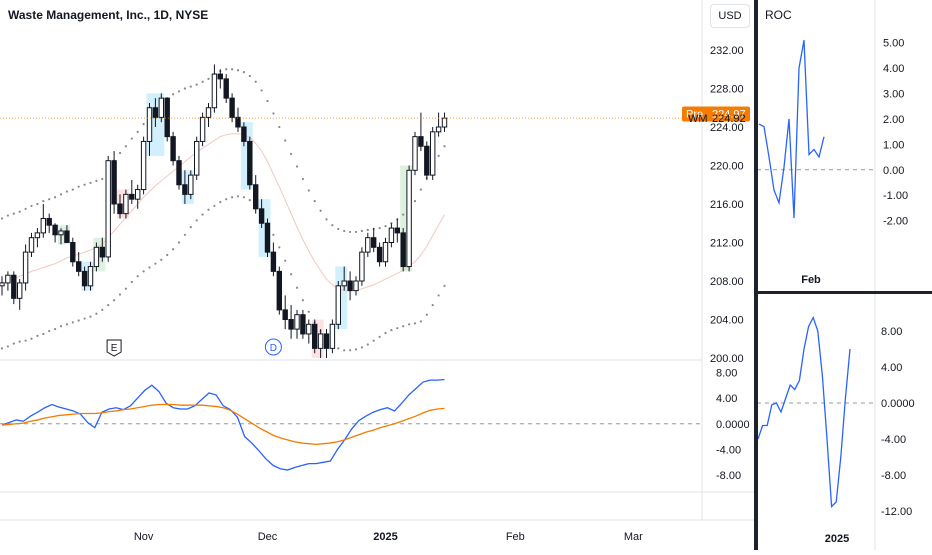  Describe the element at coordinates (727, 282) in the screenshot. I see `price-tick-label: 208.00` at that location.